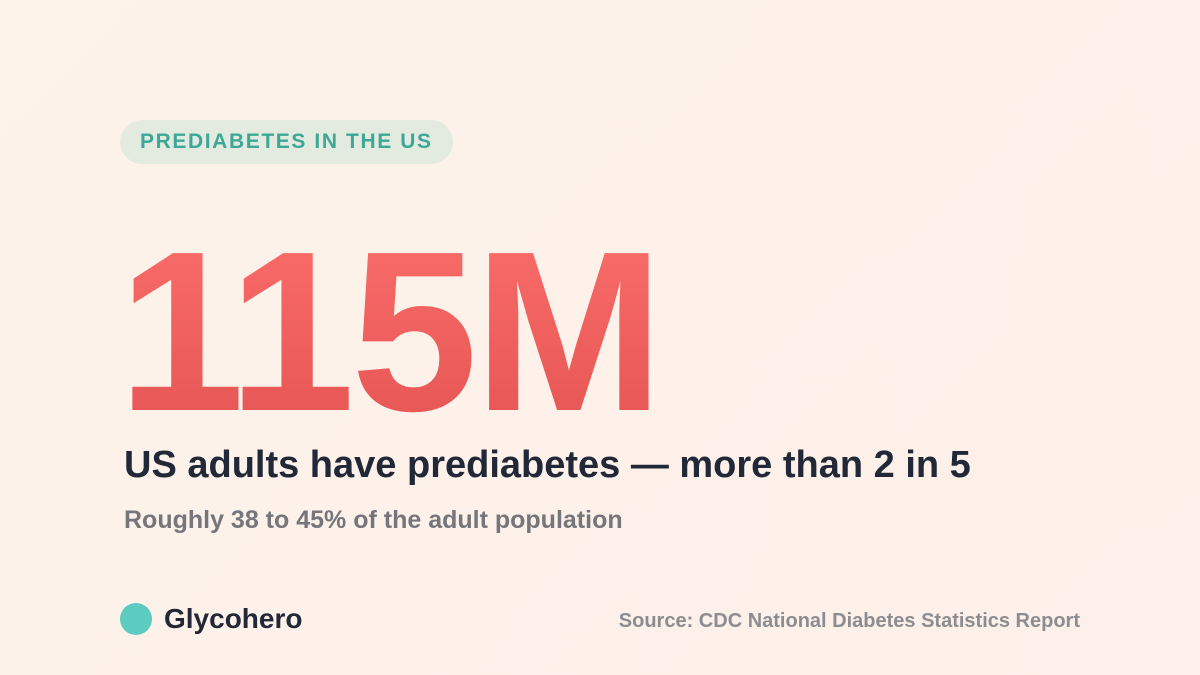  I want to click on brand-name: Glycohero, so click(233, 618).